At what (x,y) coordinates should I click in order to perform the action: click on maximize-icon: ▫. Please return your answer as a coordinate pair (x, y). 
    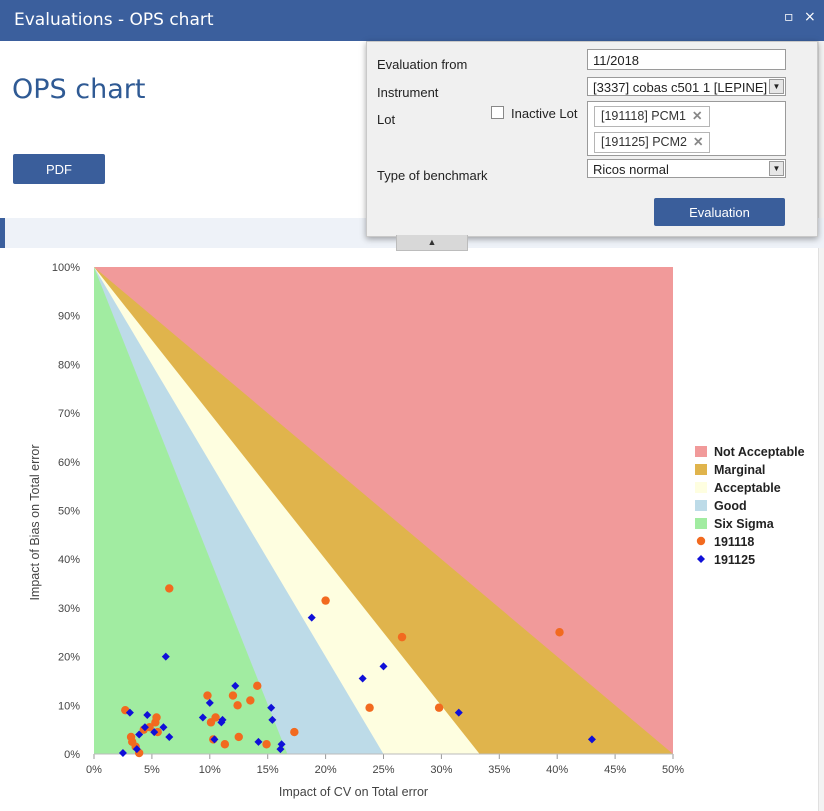
    Looking at the image, I should click on (789, 17).